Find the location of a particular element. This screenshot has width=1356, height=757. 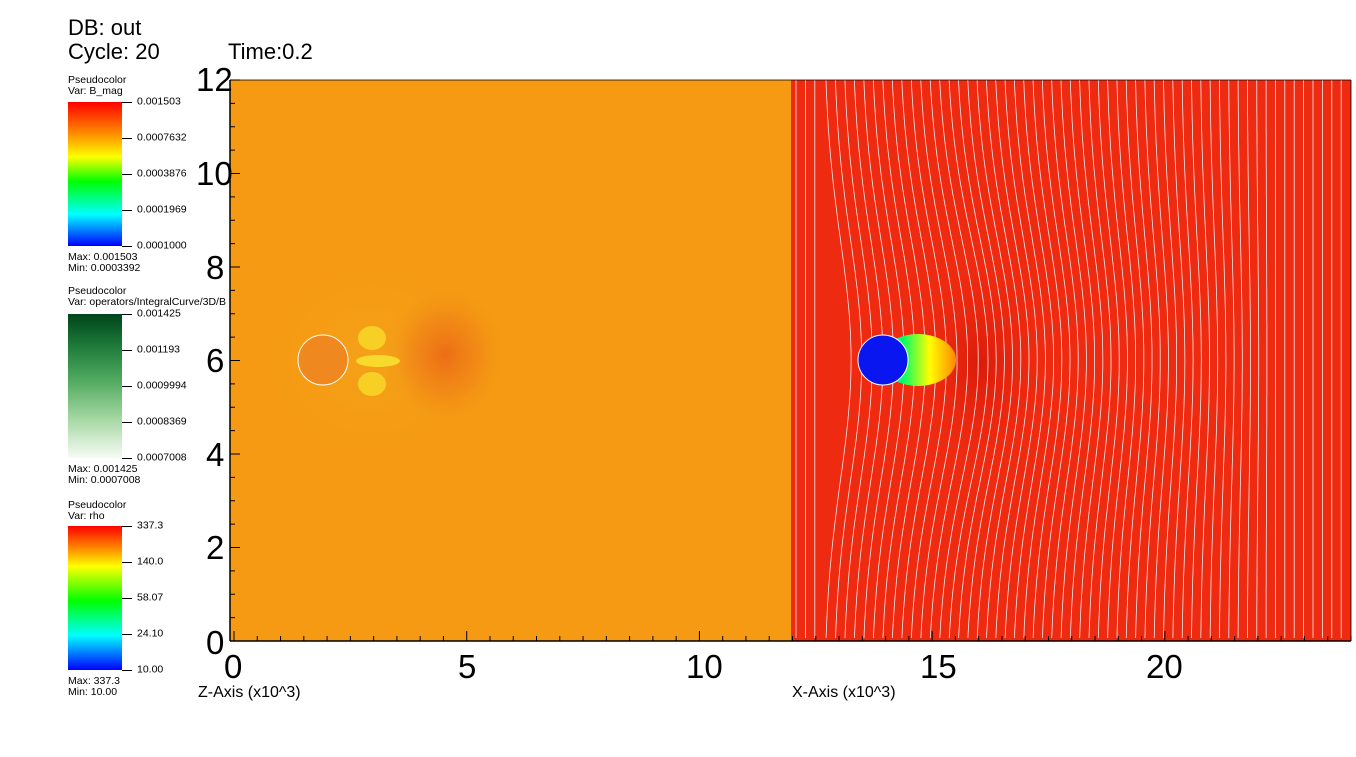

y-tick-label: 6 is located at coordinates (215, 360).